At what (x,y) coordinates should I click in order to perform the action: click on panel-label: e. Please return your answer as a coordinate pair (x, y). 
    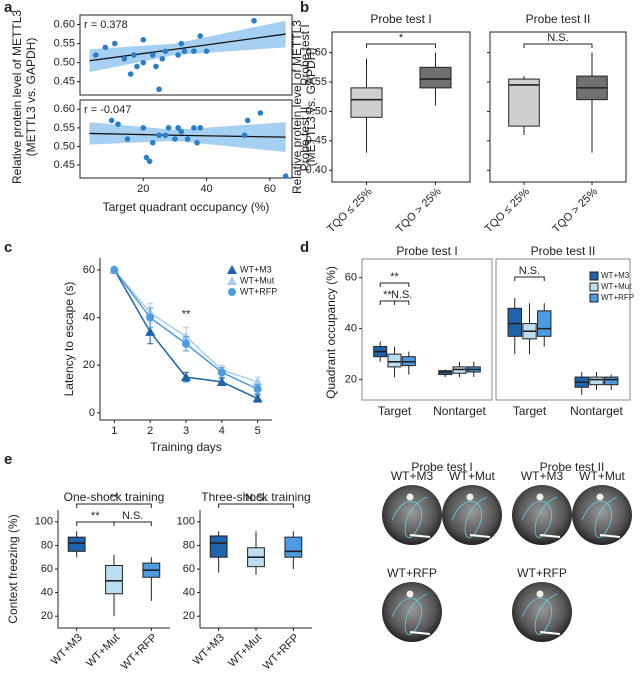
    Looking at the image, I should click on (8, 459).